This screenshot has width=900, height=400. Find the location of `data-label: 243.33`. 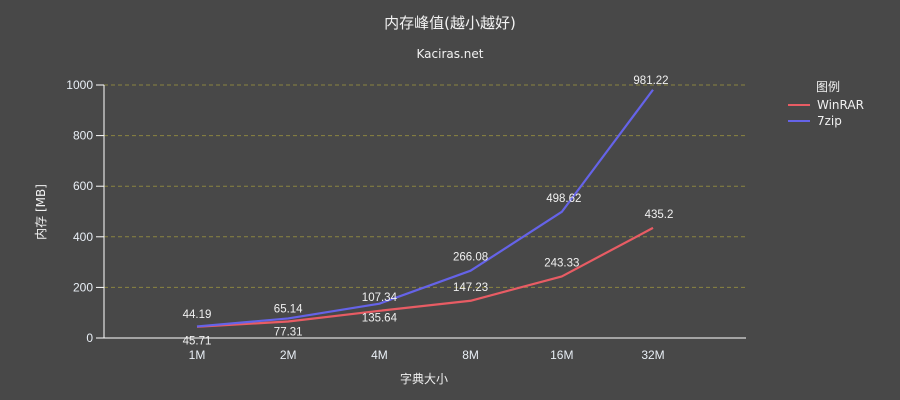

data-label: 243.33 is located at coordinates (561, 263).